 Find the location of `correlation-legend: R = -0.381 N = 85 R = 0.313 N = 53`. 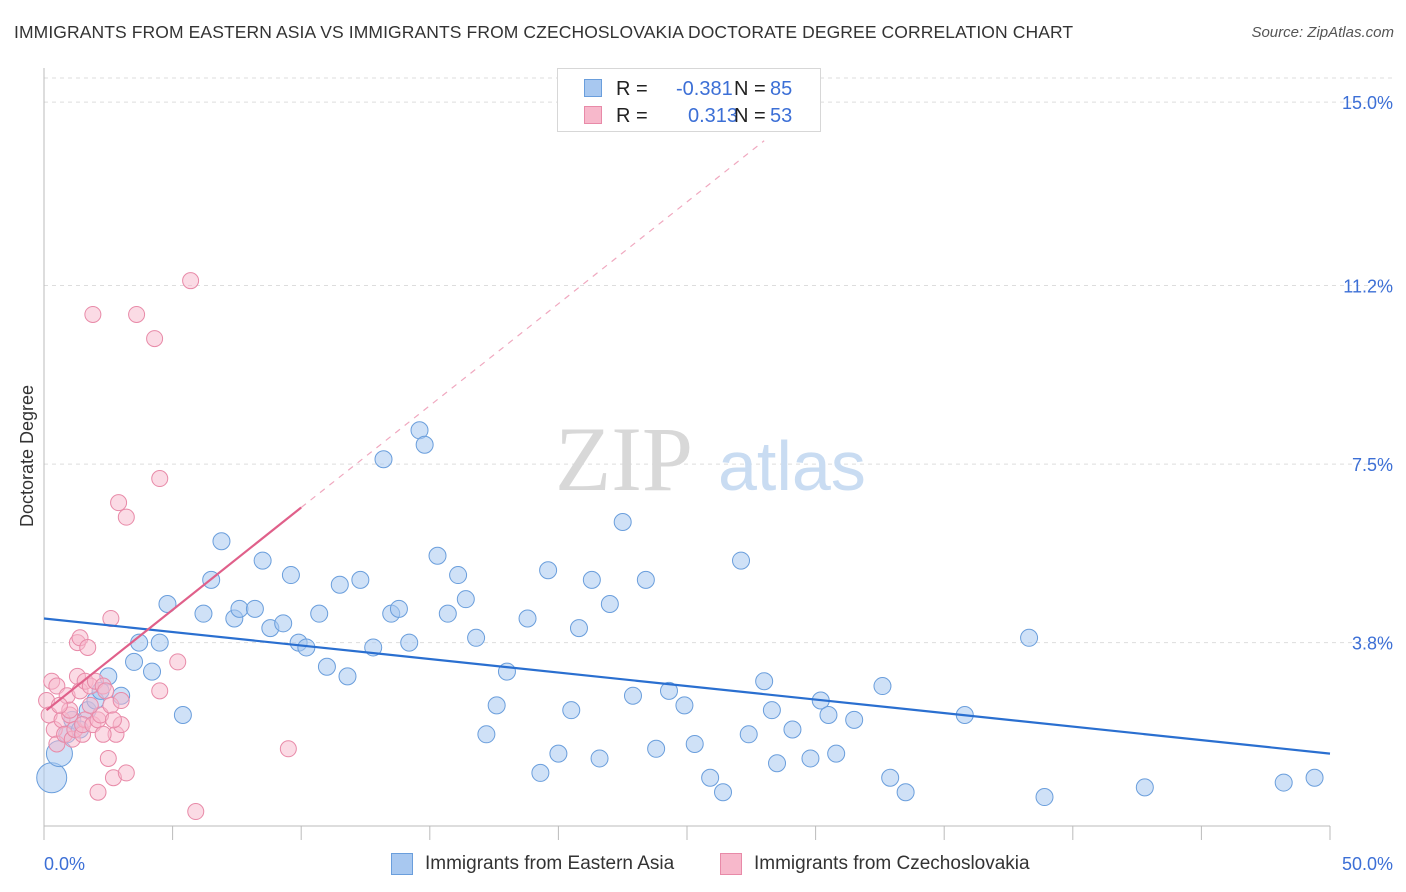

correlation-legend: R = -0.381 N = 85 R = 0.313 N = 53 is located at coordinates (689, 100).